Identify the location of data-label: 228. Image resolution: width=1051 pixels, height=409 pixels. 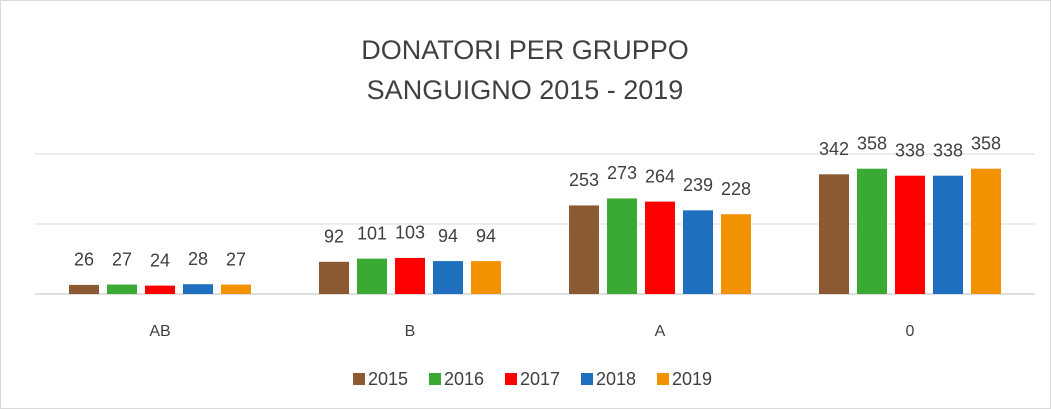
(736, 189).